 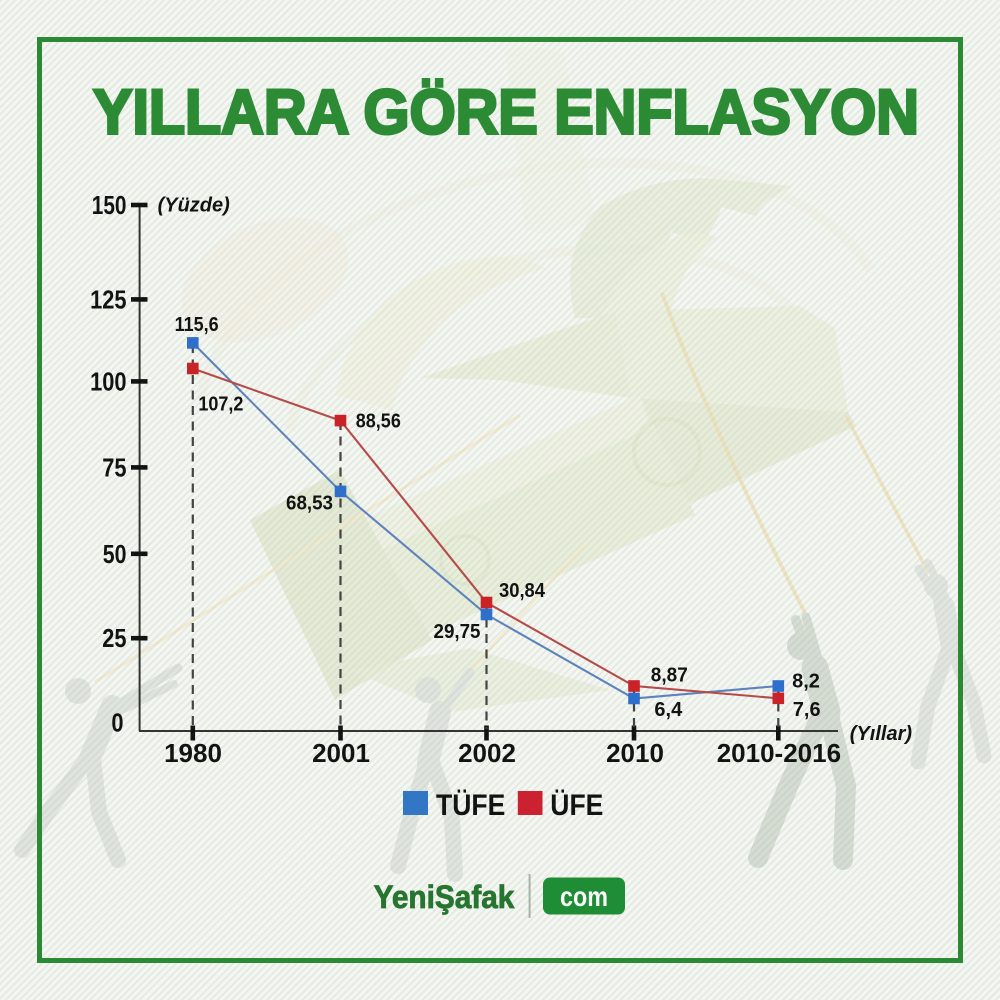 I want to click on svg-text: 68,53, so click(x=309, y=503).